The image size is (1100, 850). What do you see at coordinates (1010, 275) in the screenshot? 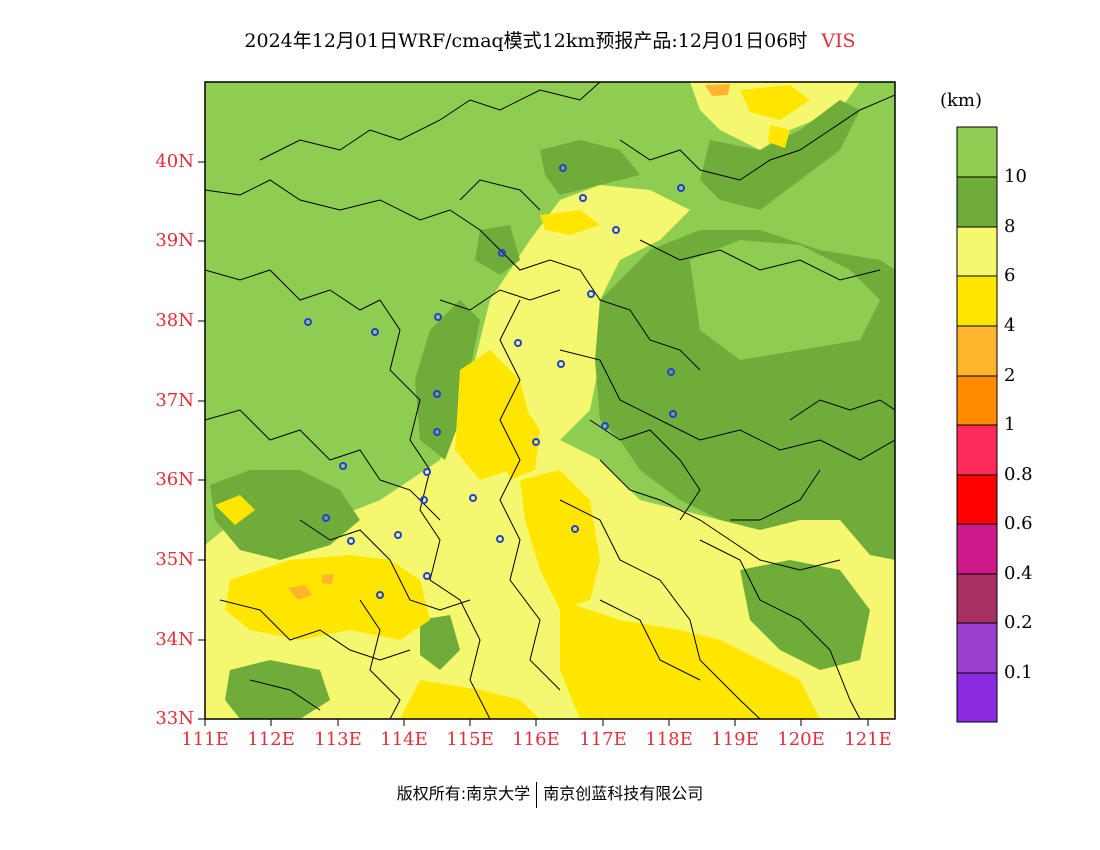
I see `legend-level-6: 6` at bounding box center [1010, 275].